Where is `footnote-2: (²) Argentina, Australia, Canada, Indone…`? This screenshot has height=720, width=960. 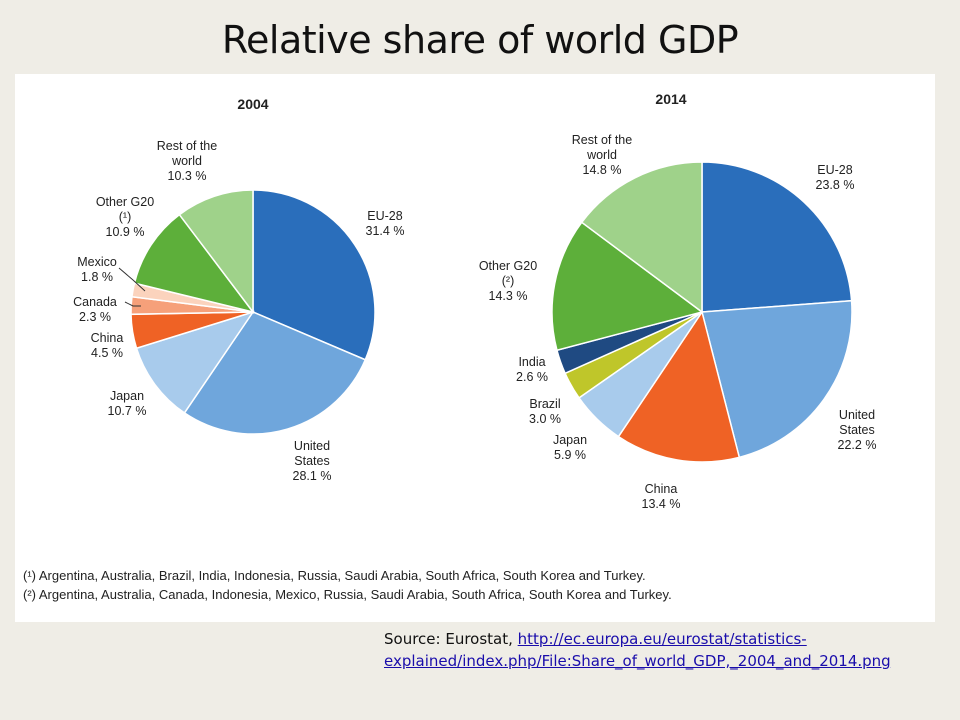
footnote-2: (²) Argentina, Australia, Canada, Indone… is located at coordinates (347, 594).